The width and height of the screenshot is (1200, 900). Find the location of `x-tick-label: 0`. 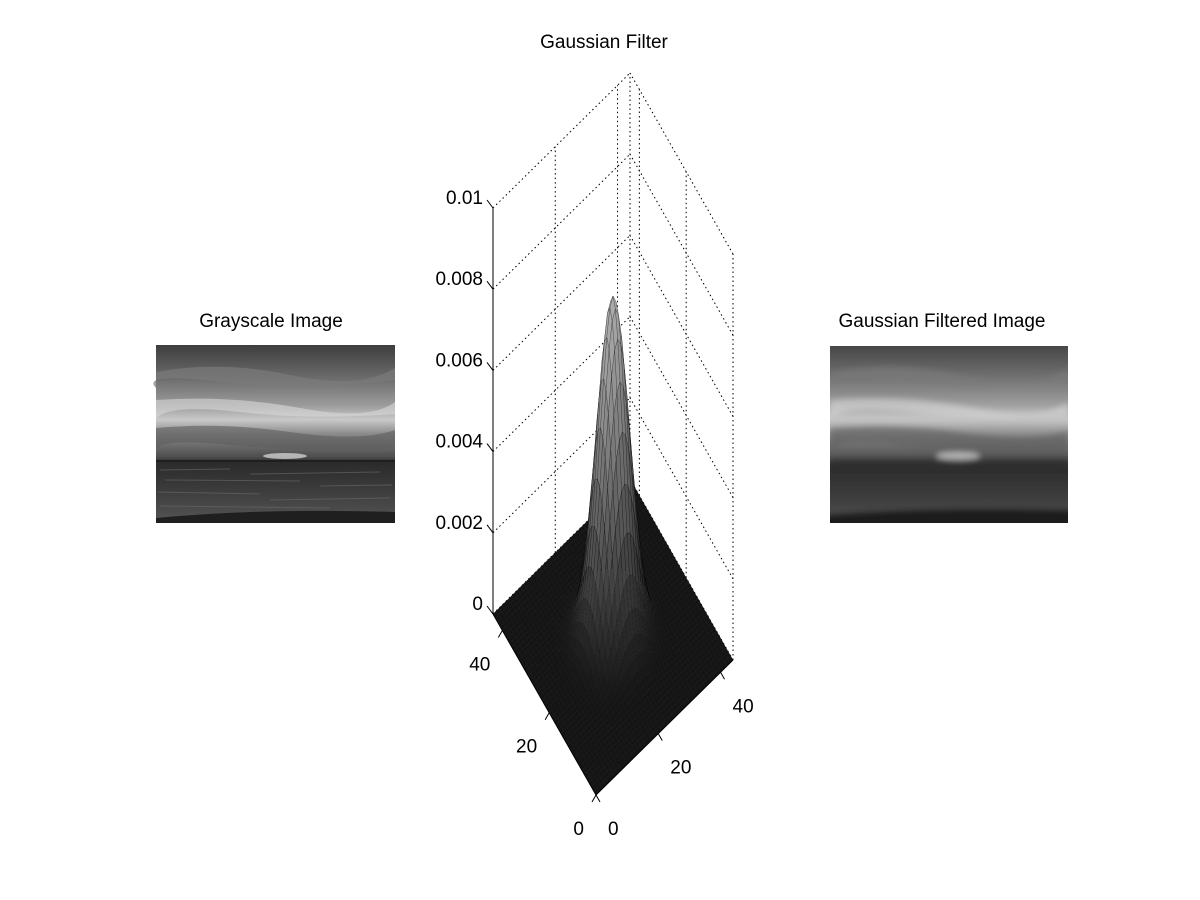

x-tick-label: 0 is located at coordinates (613, 829).